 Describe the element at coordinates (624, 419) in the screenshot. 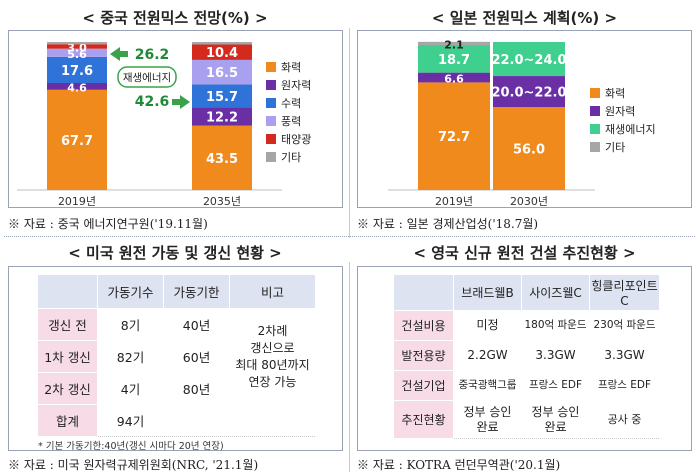

I see `uk-cell: 공사 중` at that location.